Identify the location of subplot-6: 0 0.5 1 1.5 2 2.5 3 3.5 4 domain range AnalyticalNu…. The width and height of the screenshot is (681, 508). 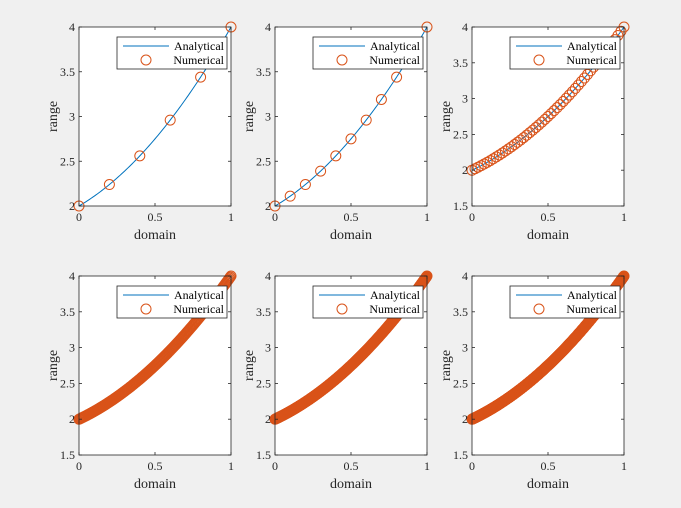
(534, 380).